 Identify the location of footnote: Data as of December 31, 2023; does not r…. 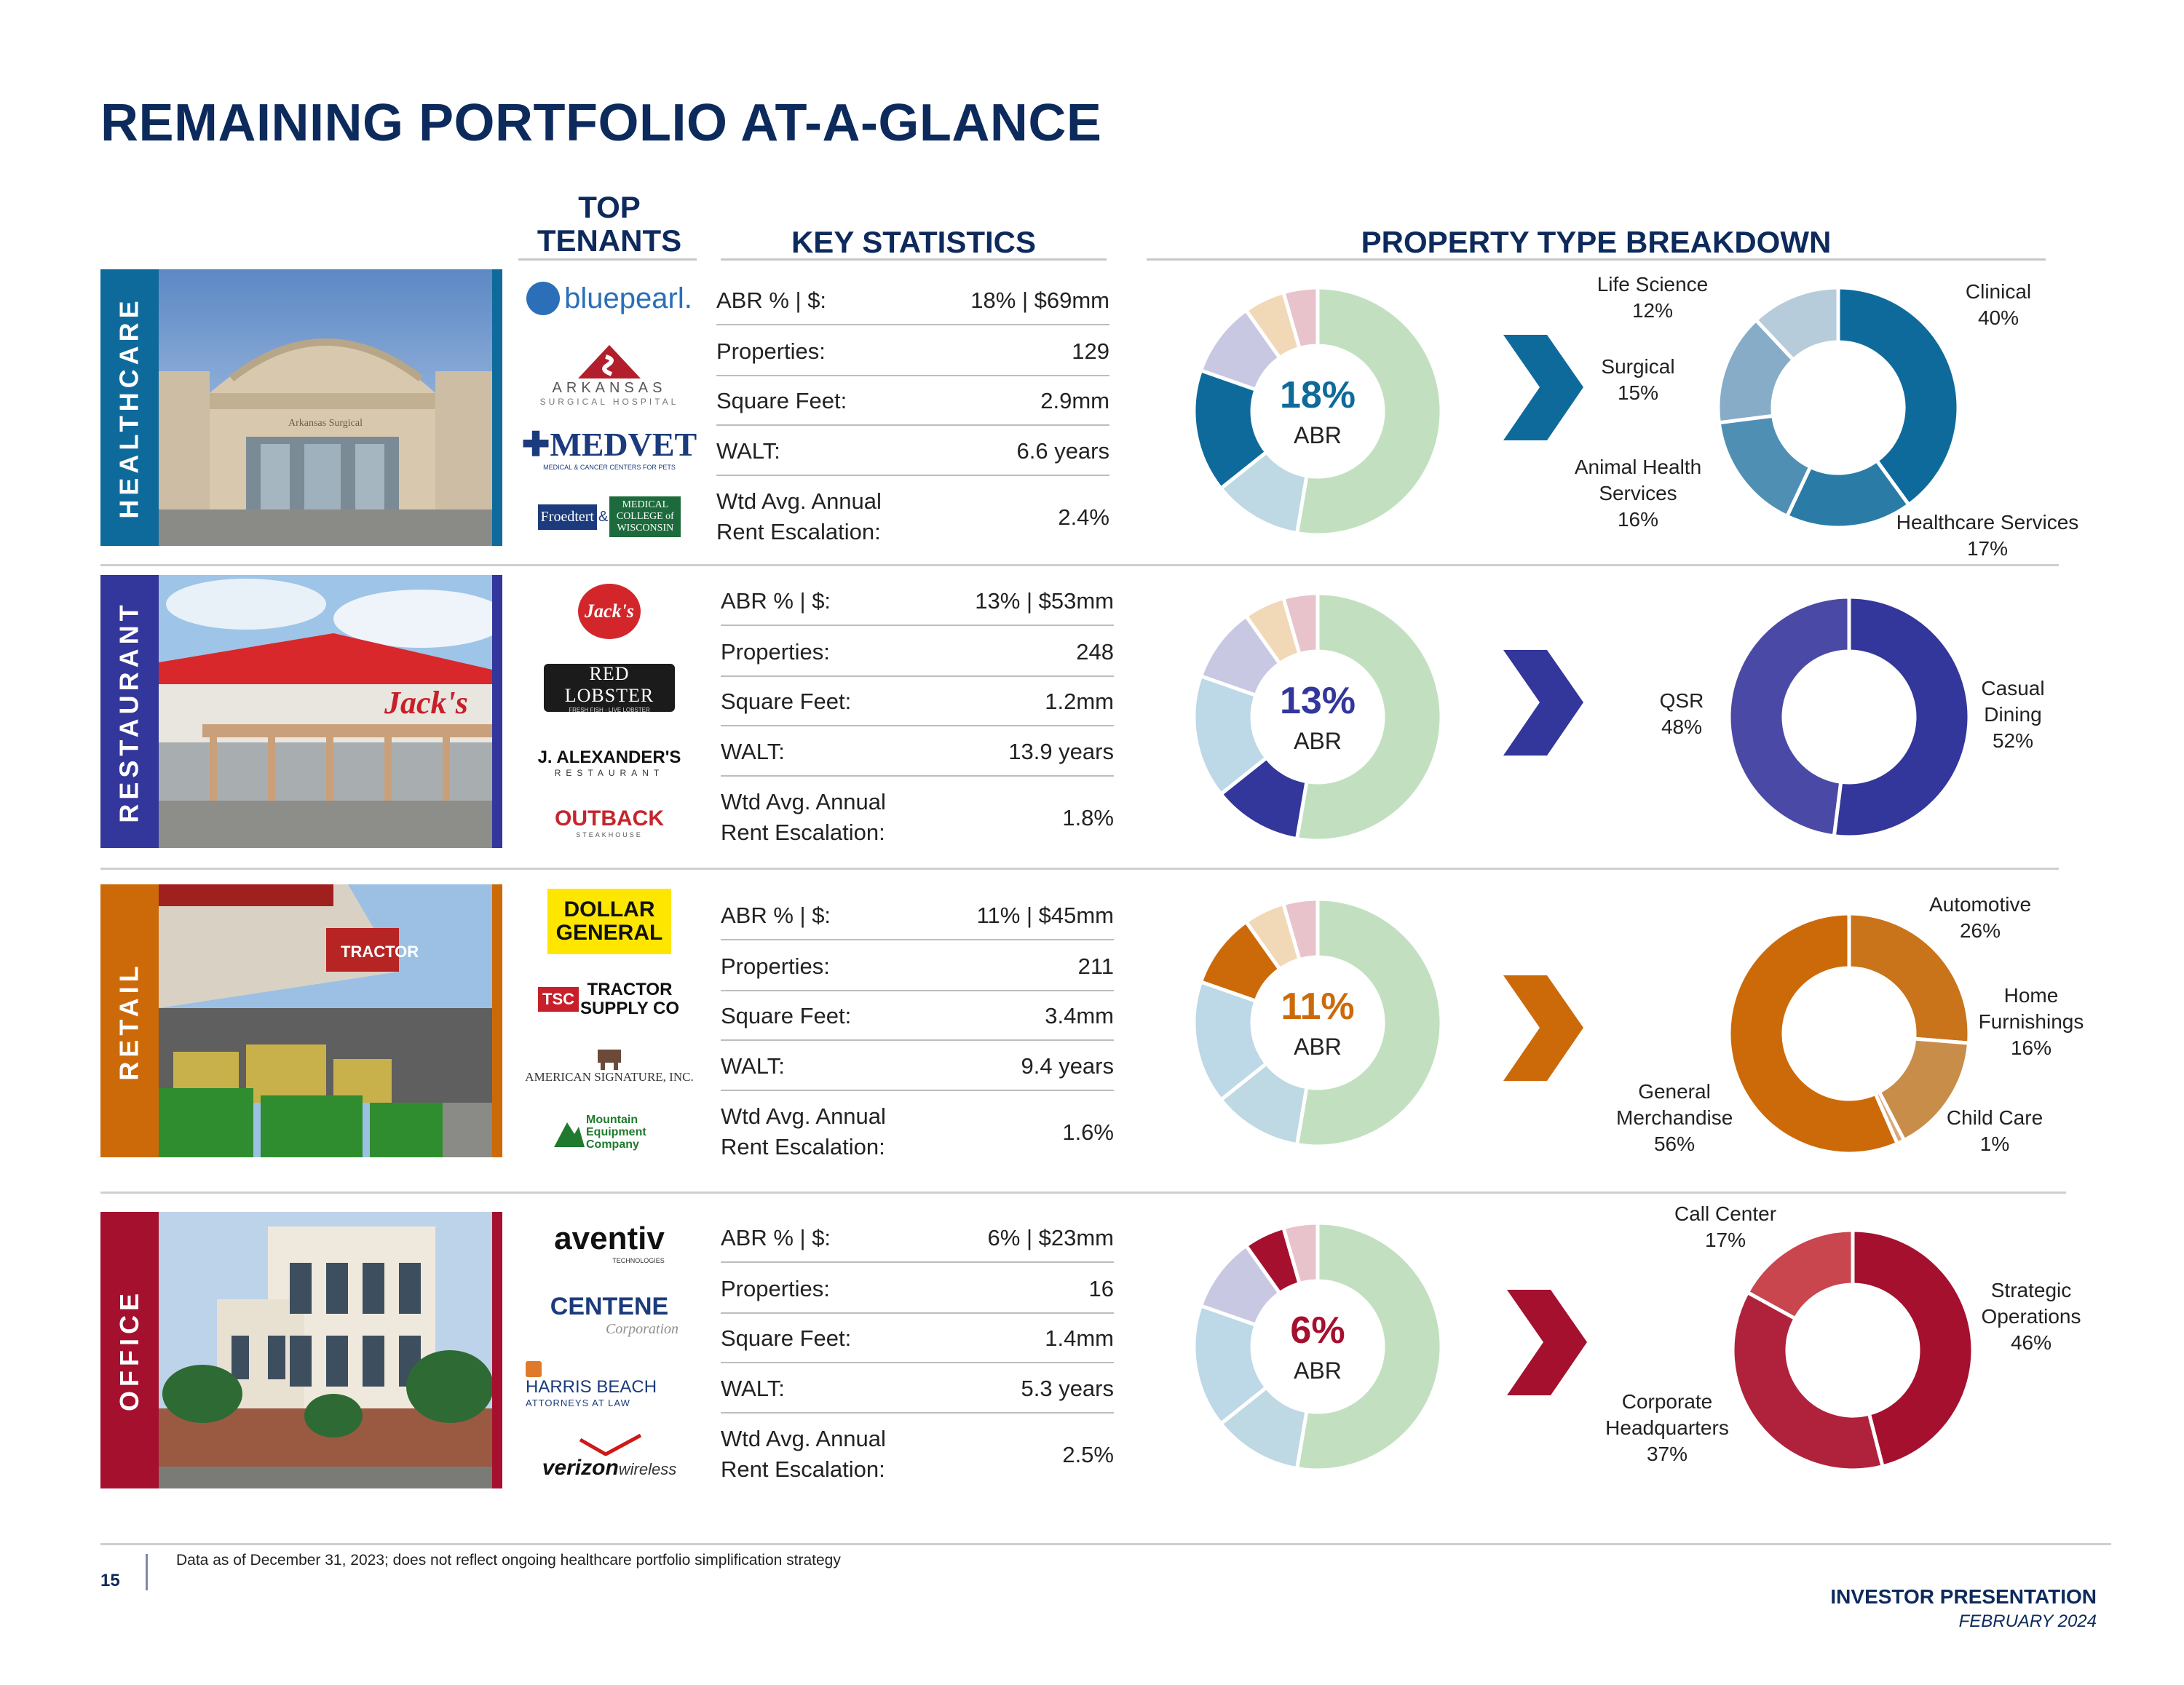
(508, 1560).